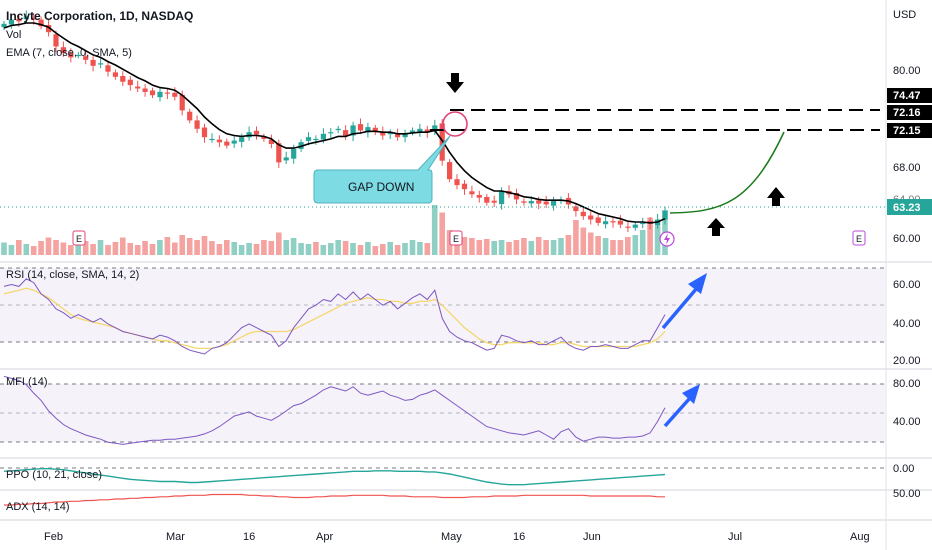 This screenshot has height=550, width=932. Describe the element at coordinates (455, 124) in the screenshot. I see `gap-highlight-circle` at that location.